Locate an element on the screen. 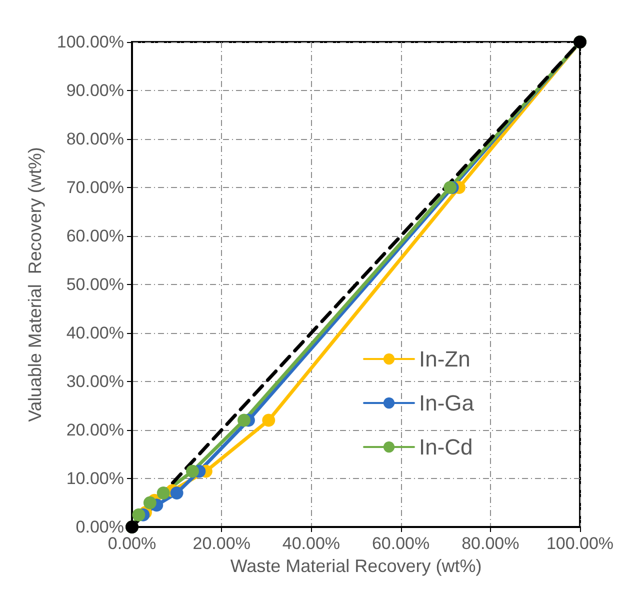  y-tick-label: 40.00% is located at coordinates (95, 333).